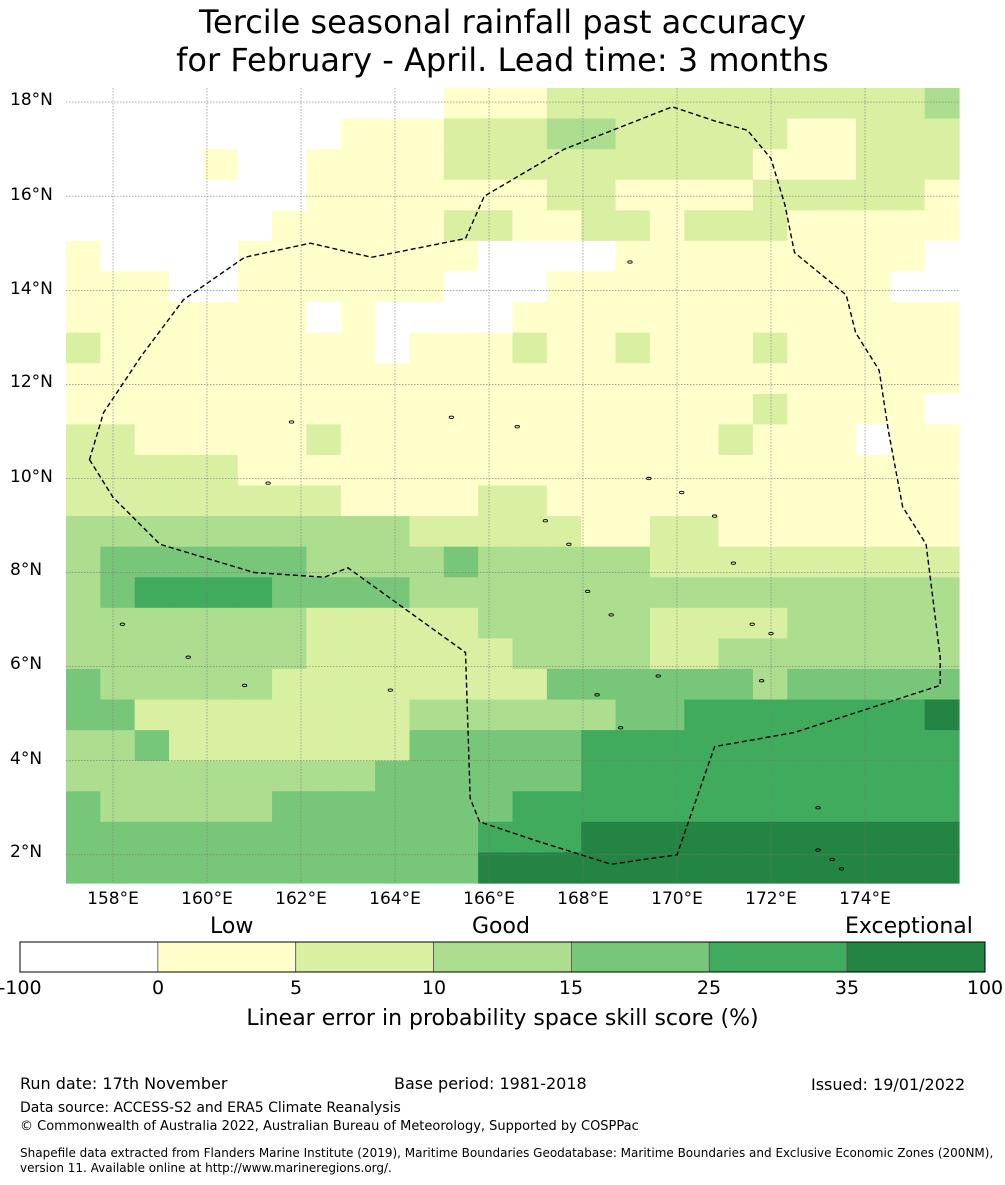  I want to click on run-date: Run date: 17th November, so click(124, 1083).